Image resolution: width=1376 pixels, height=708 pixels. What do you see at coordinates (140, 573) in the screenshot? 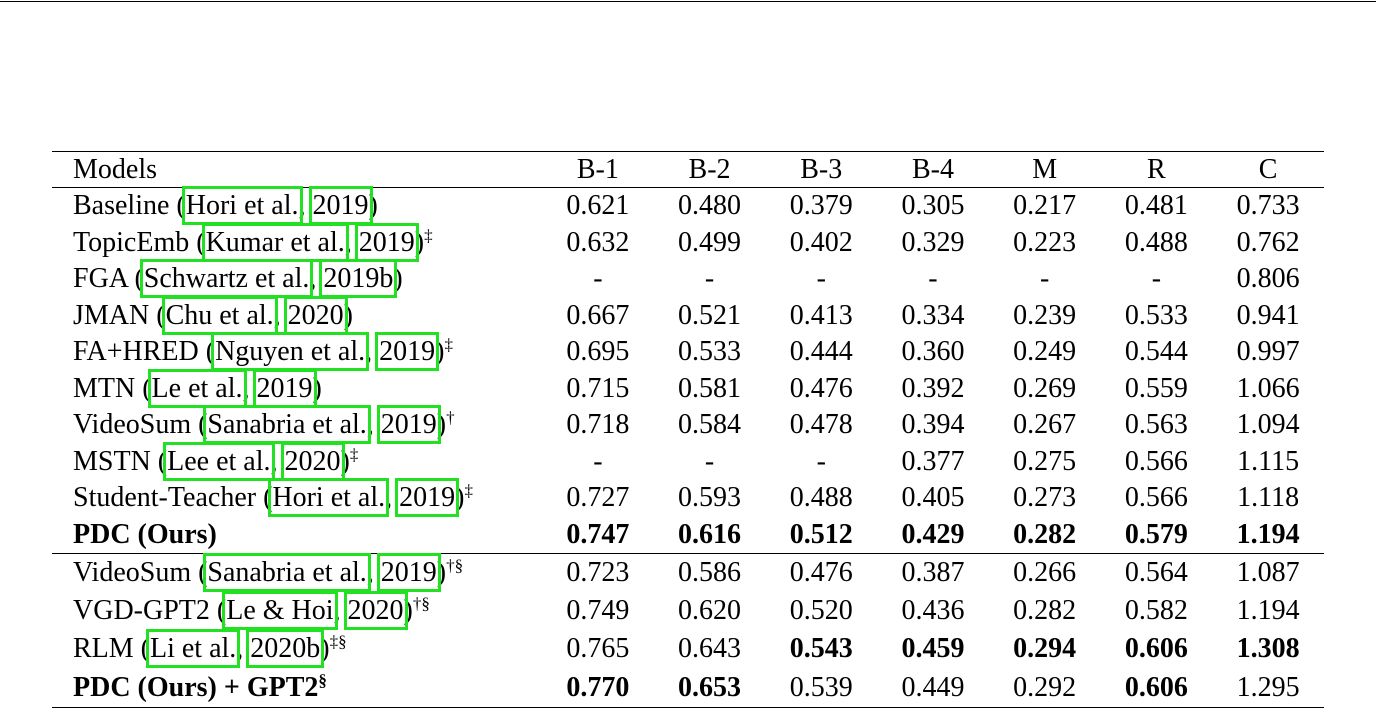
I see `model-text: VideoSum (` at bounding box center [140, 573].